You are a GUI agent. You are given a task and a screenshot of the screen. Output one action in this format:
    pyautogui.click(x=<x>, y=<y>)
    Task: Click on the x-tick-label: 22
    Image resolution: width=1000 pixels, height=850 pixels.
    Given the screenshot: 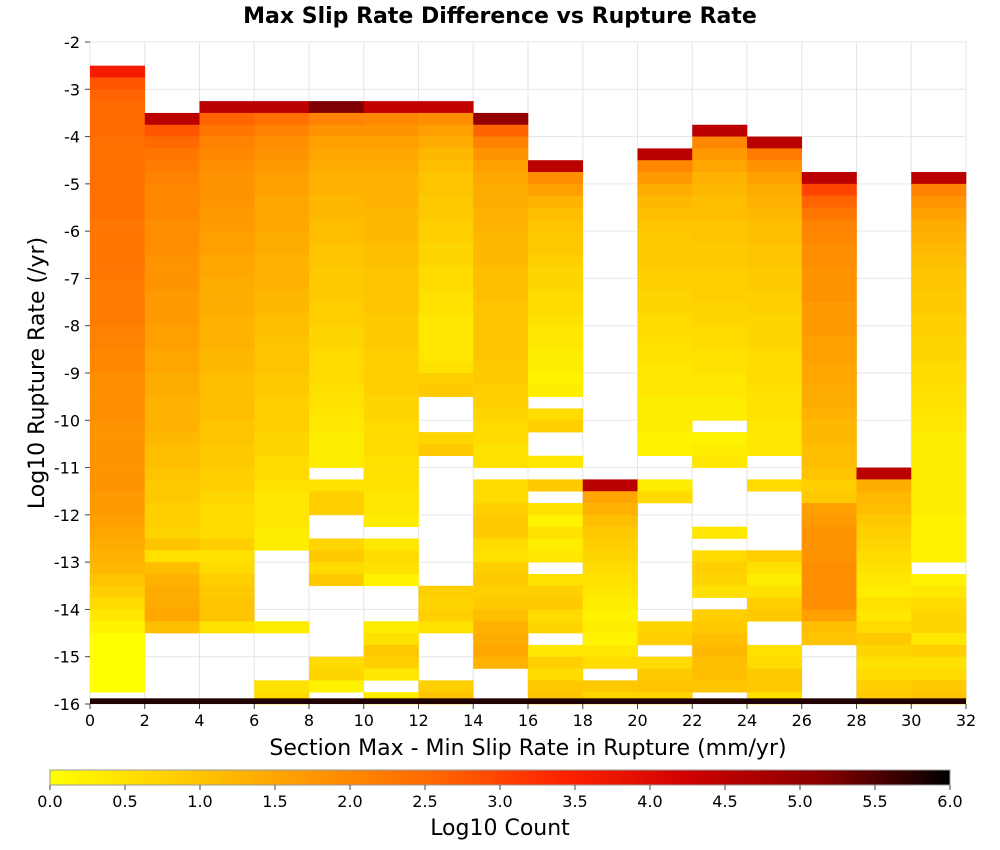 What is the action you would take?
    pyautogui.click(x=692, y=720)
    